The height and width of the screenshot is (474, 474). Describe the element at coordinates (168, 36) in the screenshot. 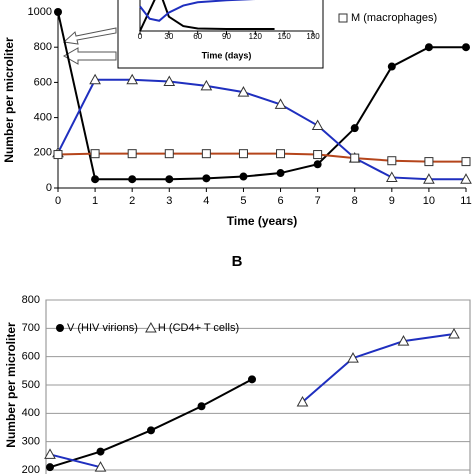

I see `x-tick-label: 30` at that location.